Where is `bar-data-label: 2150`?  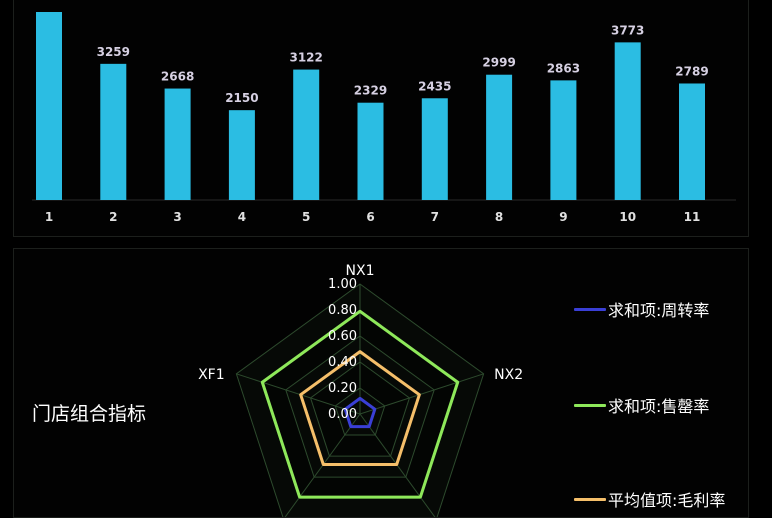 bar-data-label: 2150 is located at coordinates (241, 98).